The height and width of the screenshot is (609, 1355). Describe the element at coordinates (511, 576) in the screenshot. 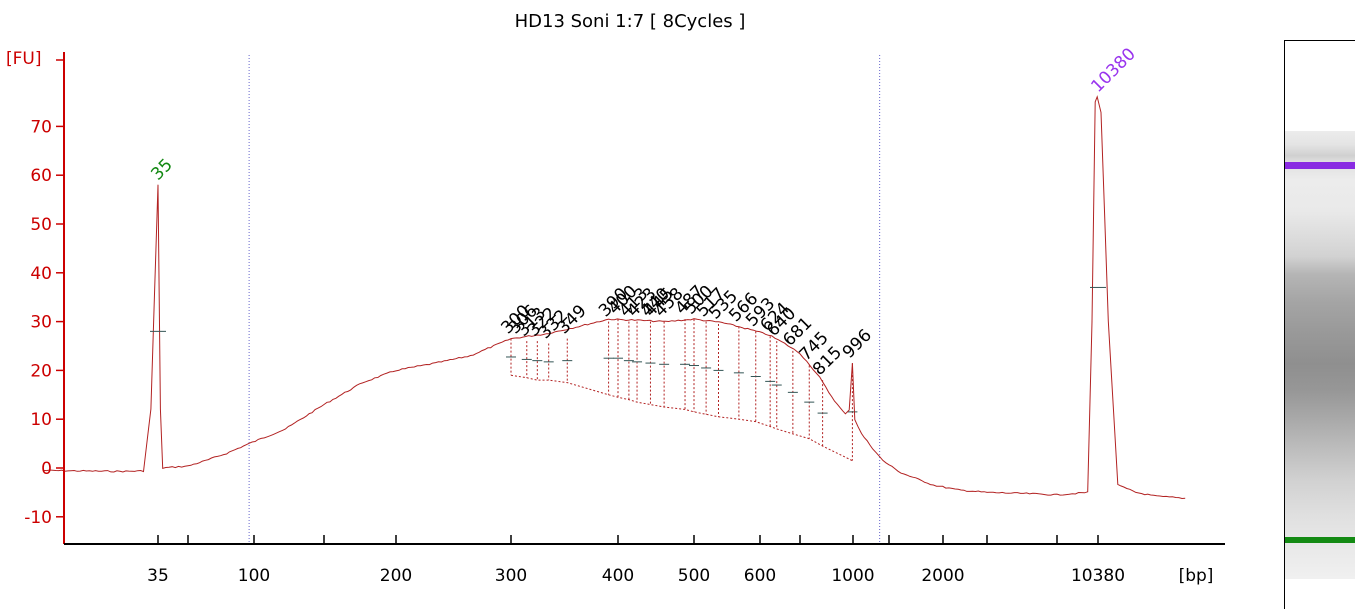

I see `x-tick-label: 300` at that location.